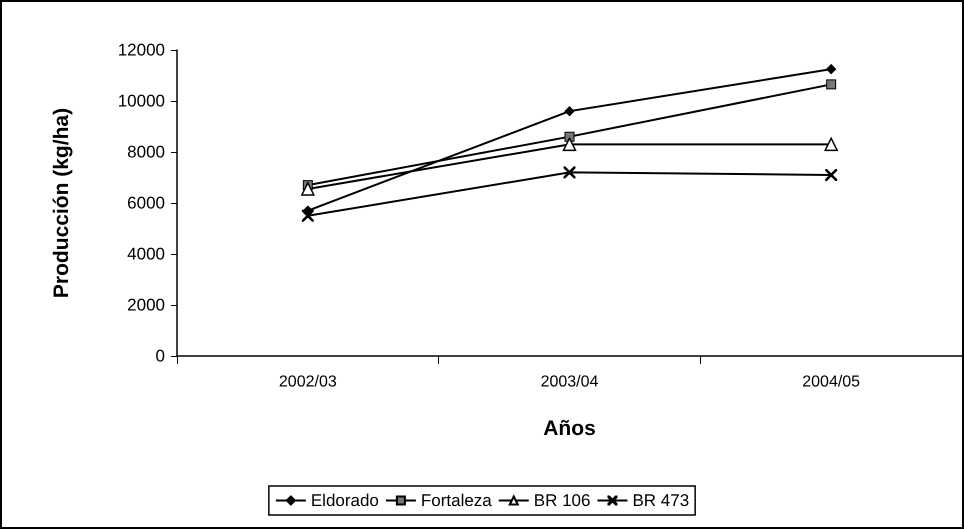  I want to click on legend-label: Eldorado, so click(344, 500).